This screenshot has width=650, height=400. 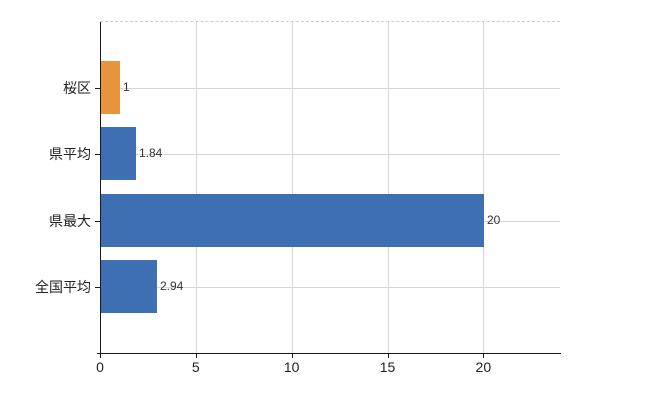 I want to click on x-axis-tick-label: 20, so click(x=483, y=367).